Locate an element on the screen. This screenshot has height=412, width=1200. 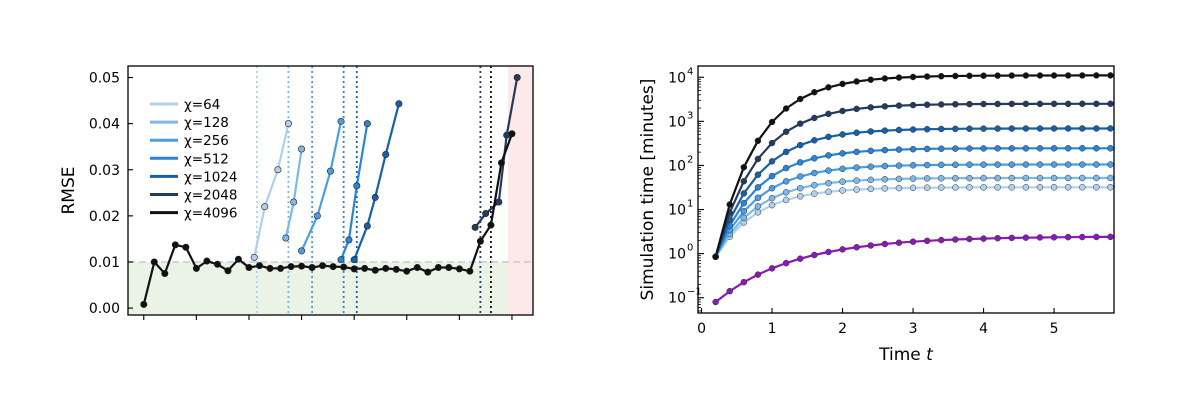
right-x-axis-label-text: Time is located at coordinates (902, 355).